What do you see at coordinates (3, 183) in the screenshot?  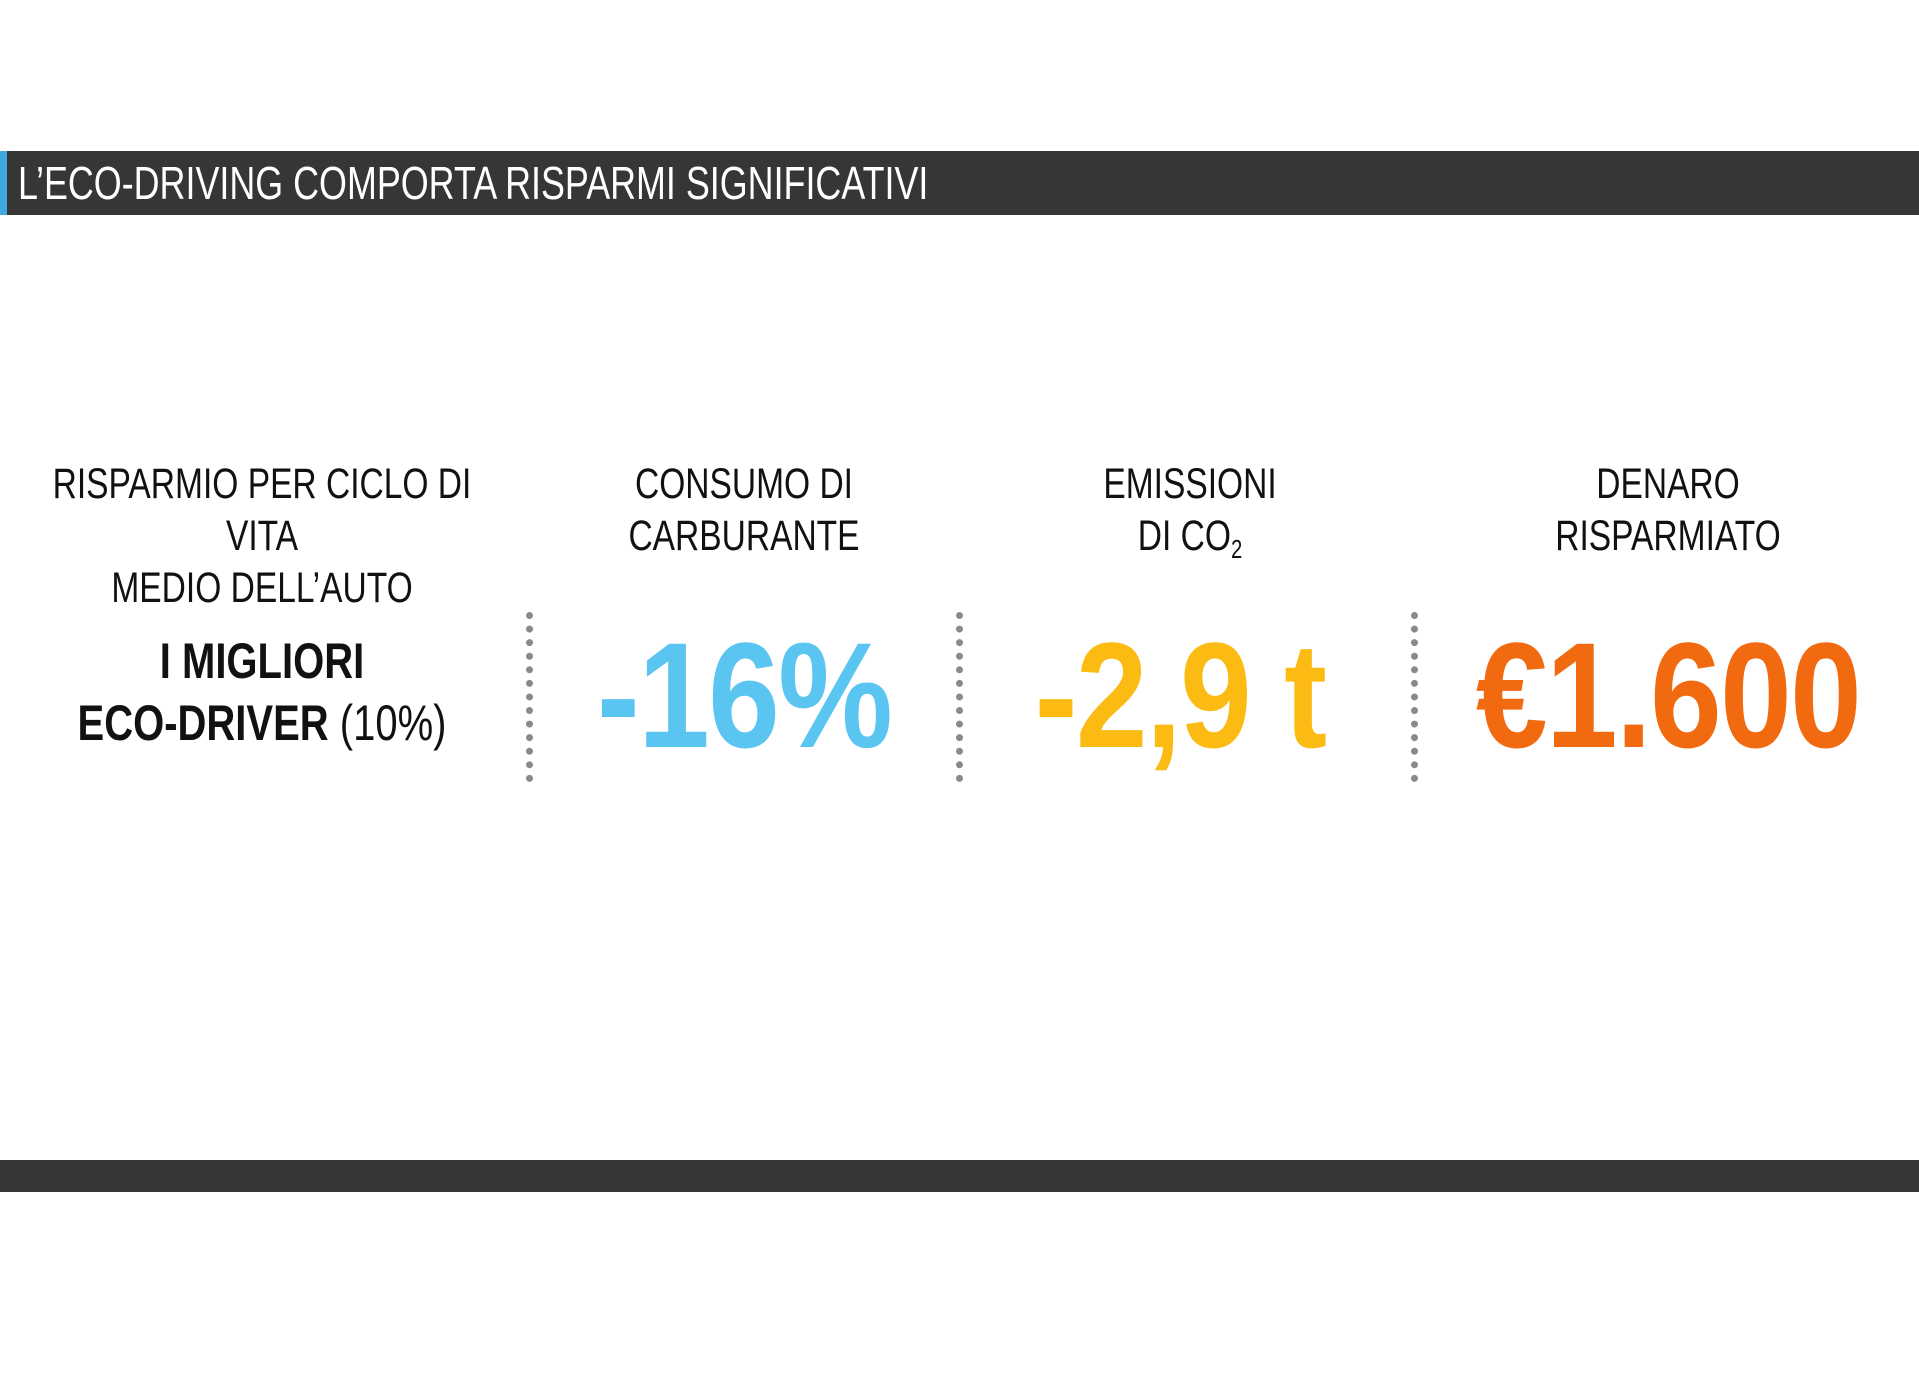 I see `title-accent` at bounding box center [3, 183].